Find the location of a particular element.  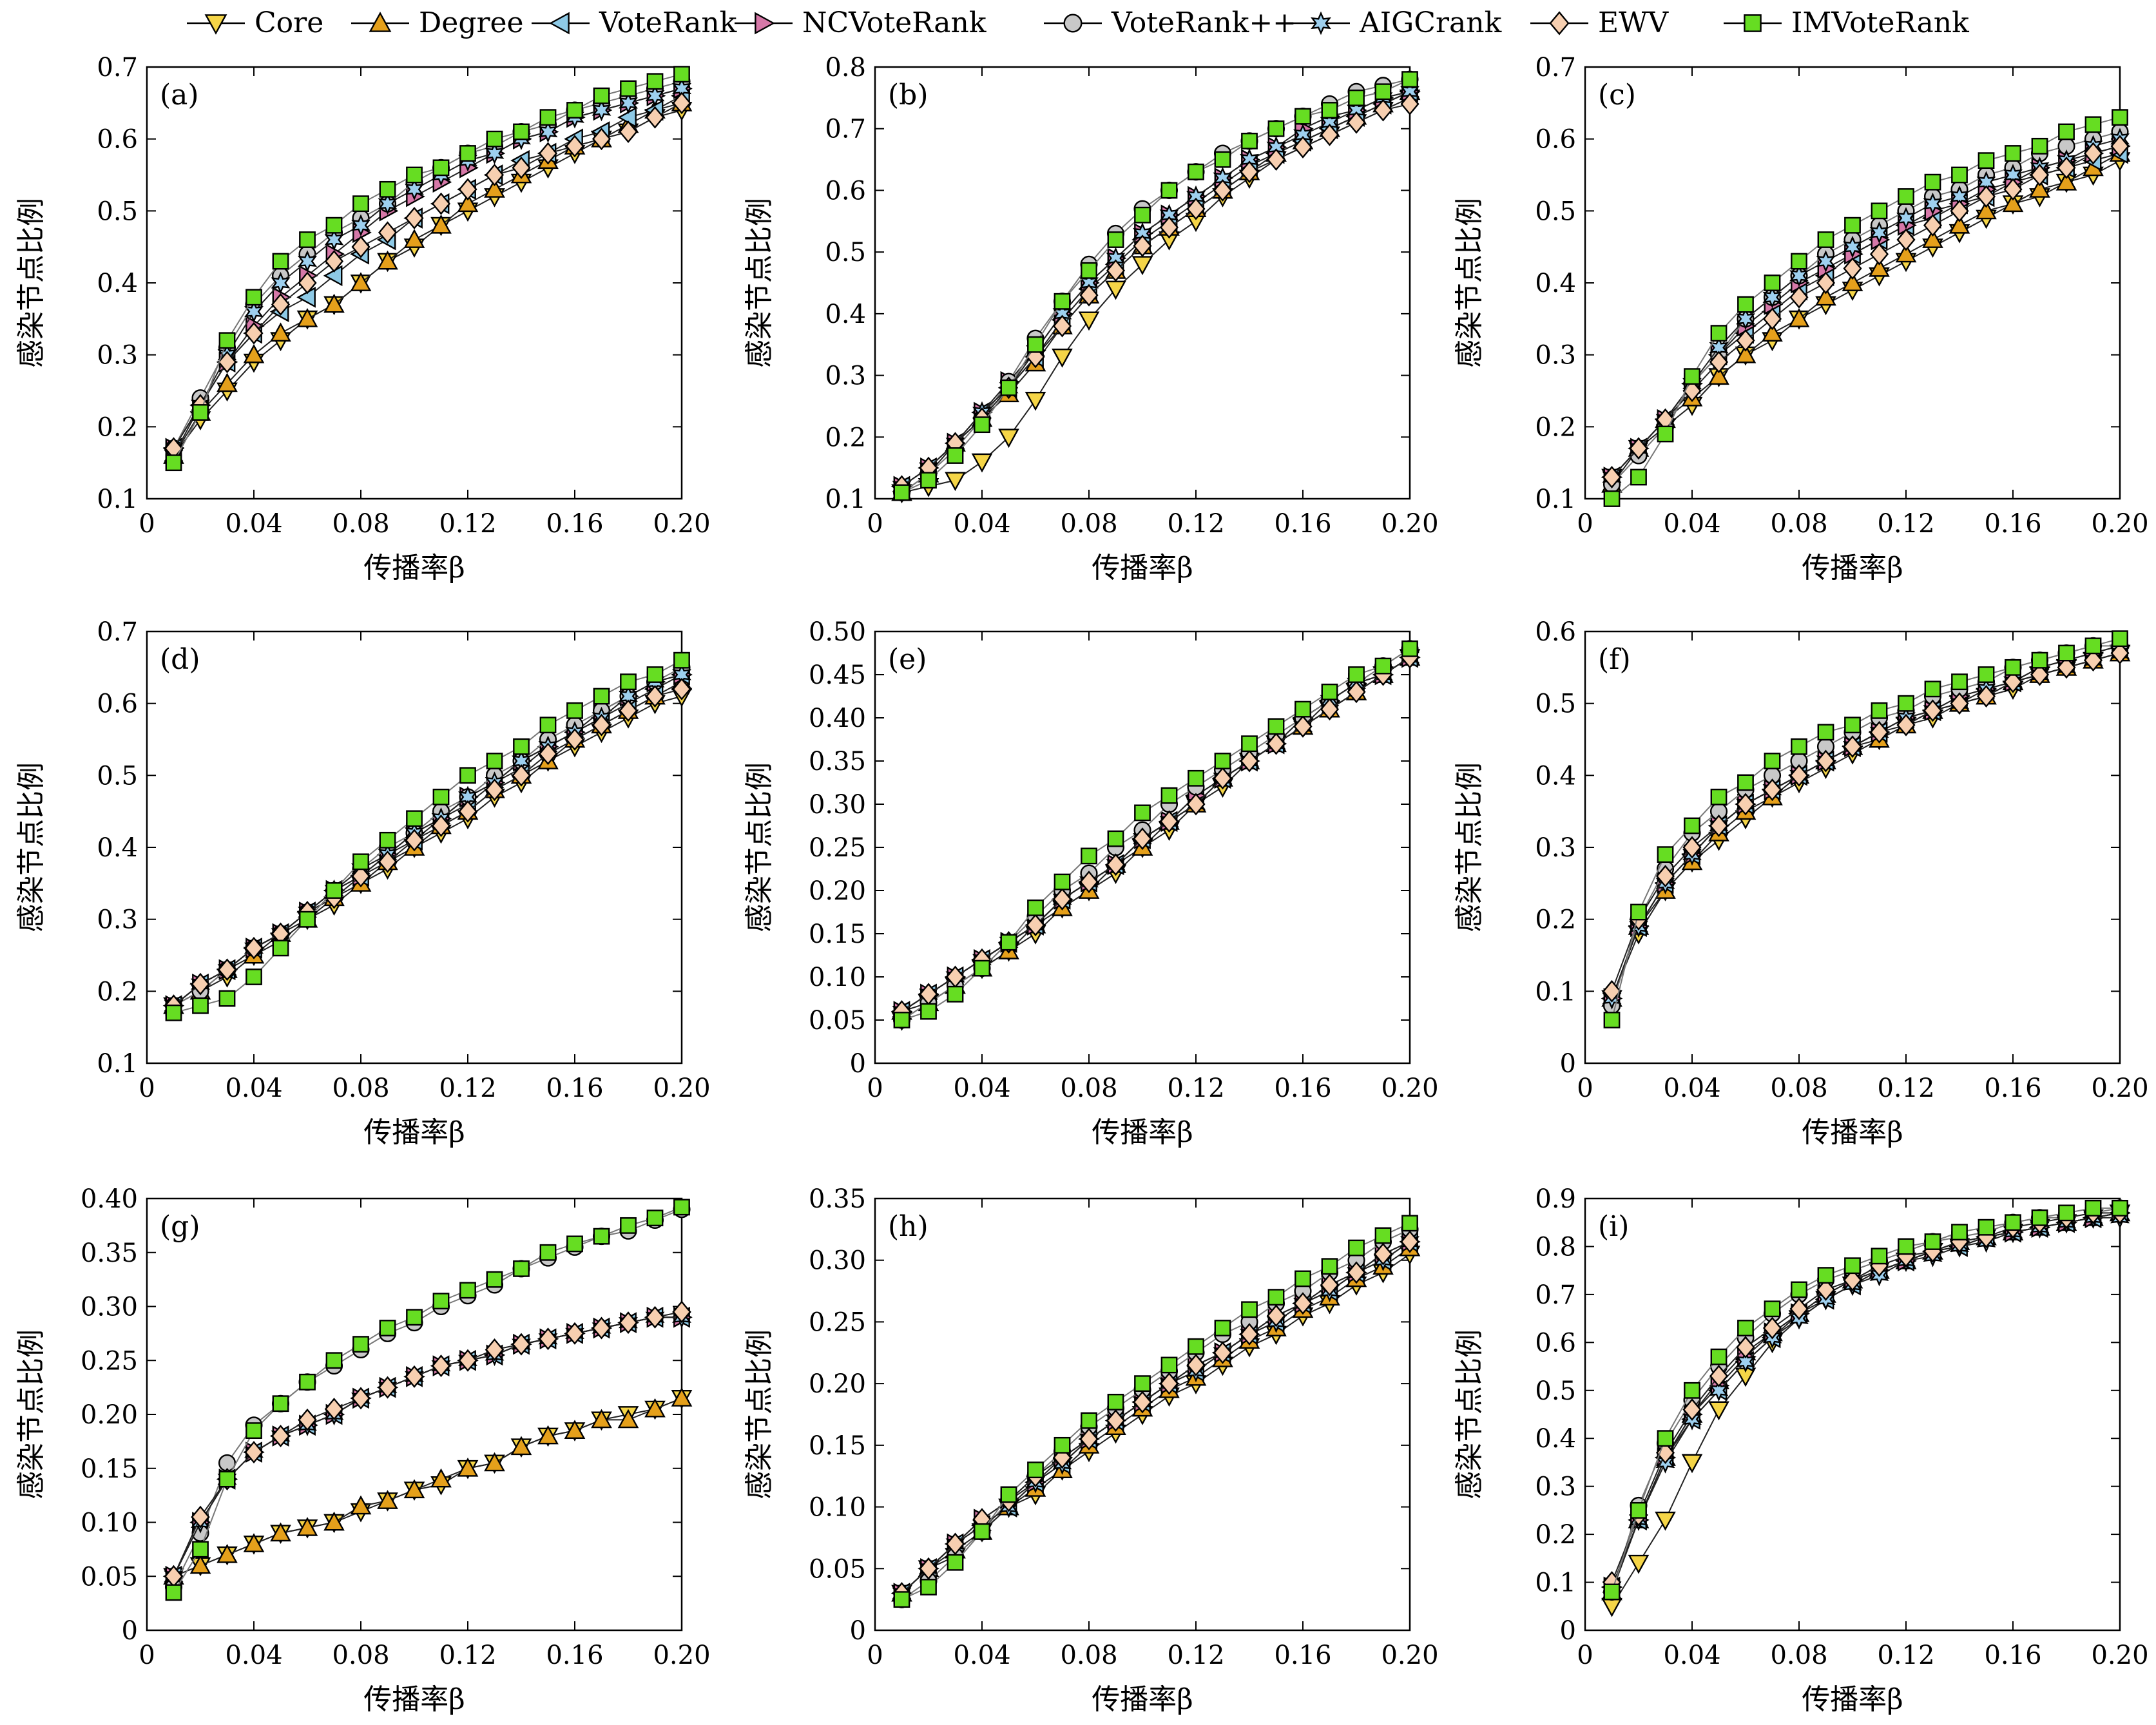

series-voterank is located at coordinates (426, 1447).